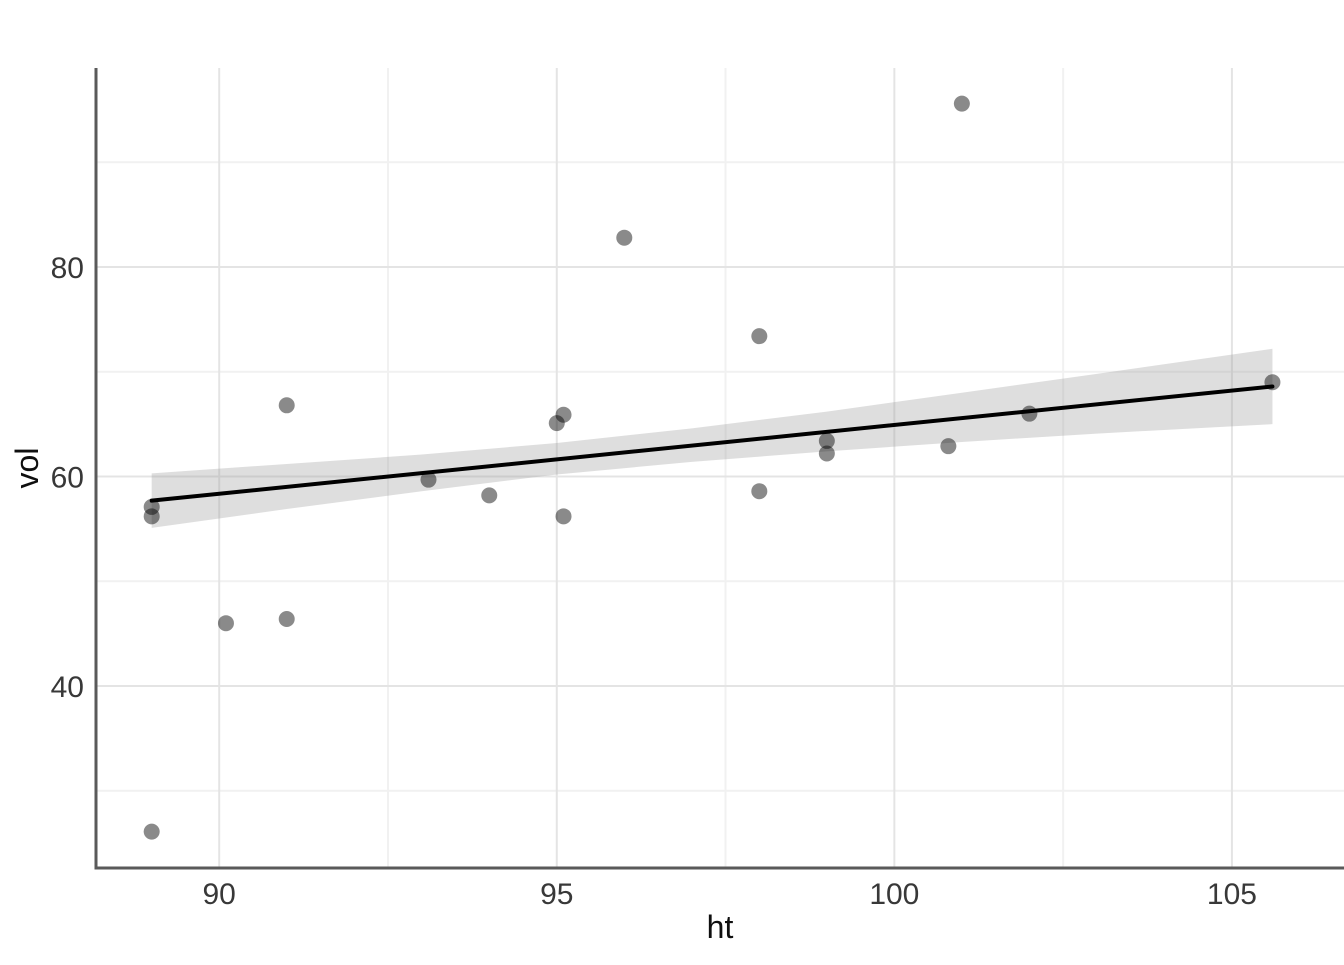 Image resolution: width=1344 pixels, height=965 pixels. I want to click on x-tick-label: 105, so click(1232, 894).